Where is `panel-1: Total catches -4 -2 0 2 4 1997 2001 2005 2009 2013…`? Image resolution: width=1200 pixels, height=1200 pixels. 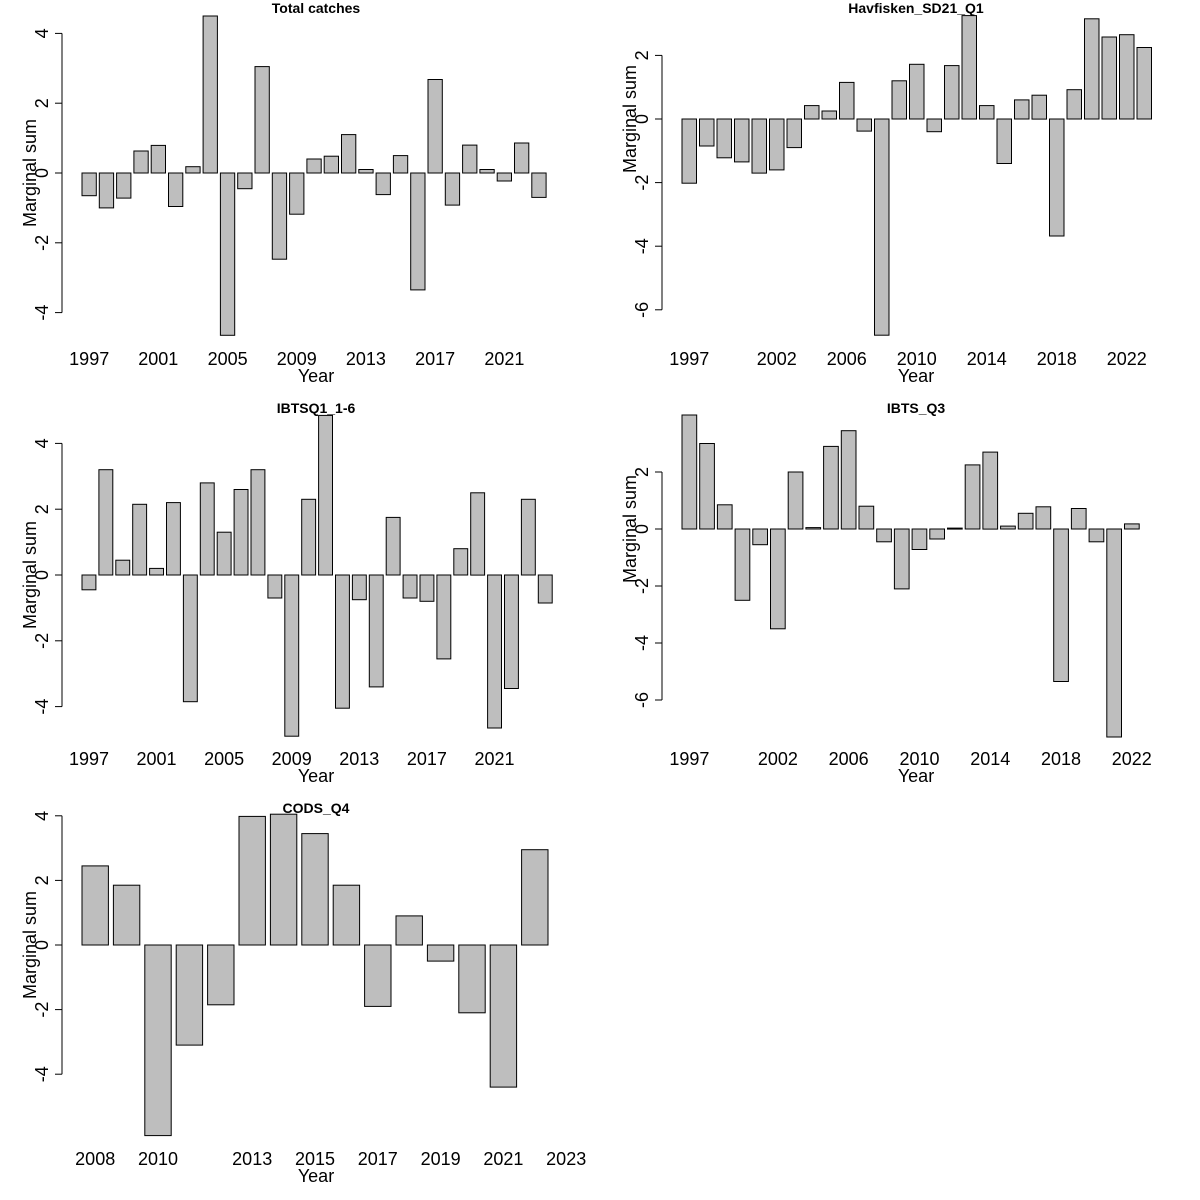 panel-1: Total catches -4 -2 0 2 4 1997 2001 2005 2009 2013… is located at coordinates (283, 193).